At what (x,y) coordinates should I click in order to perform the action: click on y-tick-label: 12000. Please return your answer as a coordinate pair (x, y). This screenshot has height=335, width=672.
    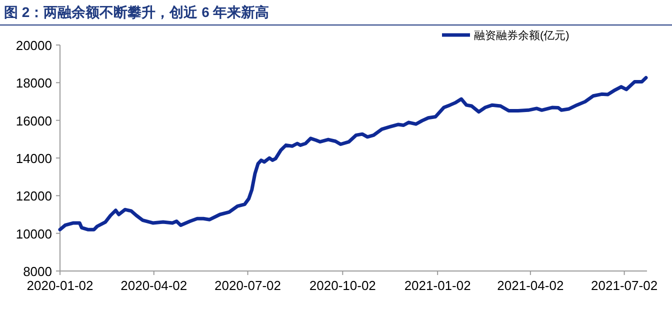
    Looking at the image, I should click on (34, 196).